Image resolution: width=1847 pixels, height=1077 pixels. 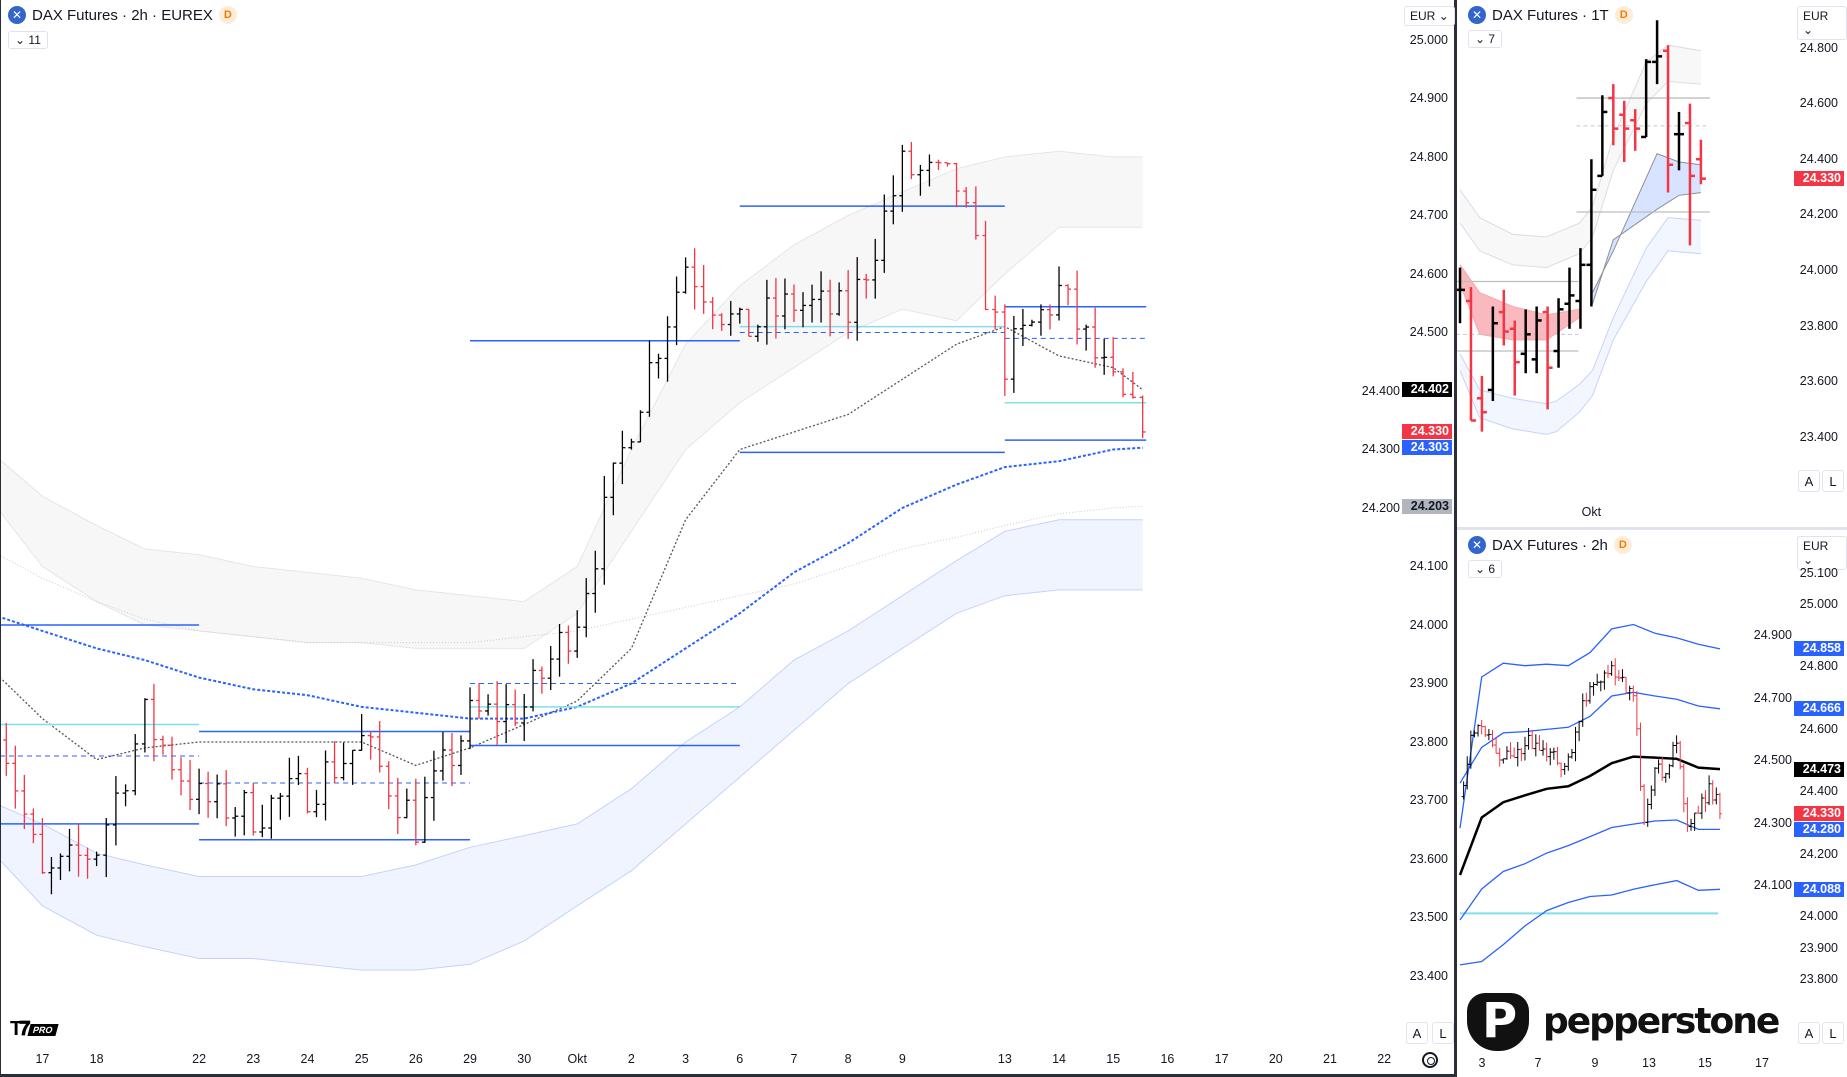 I want to click on time-axis-tick: 8, so click(x=848, y=1059).